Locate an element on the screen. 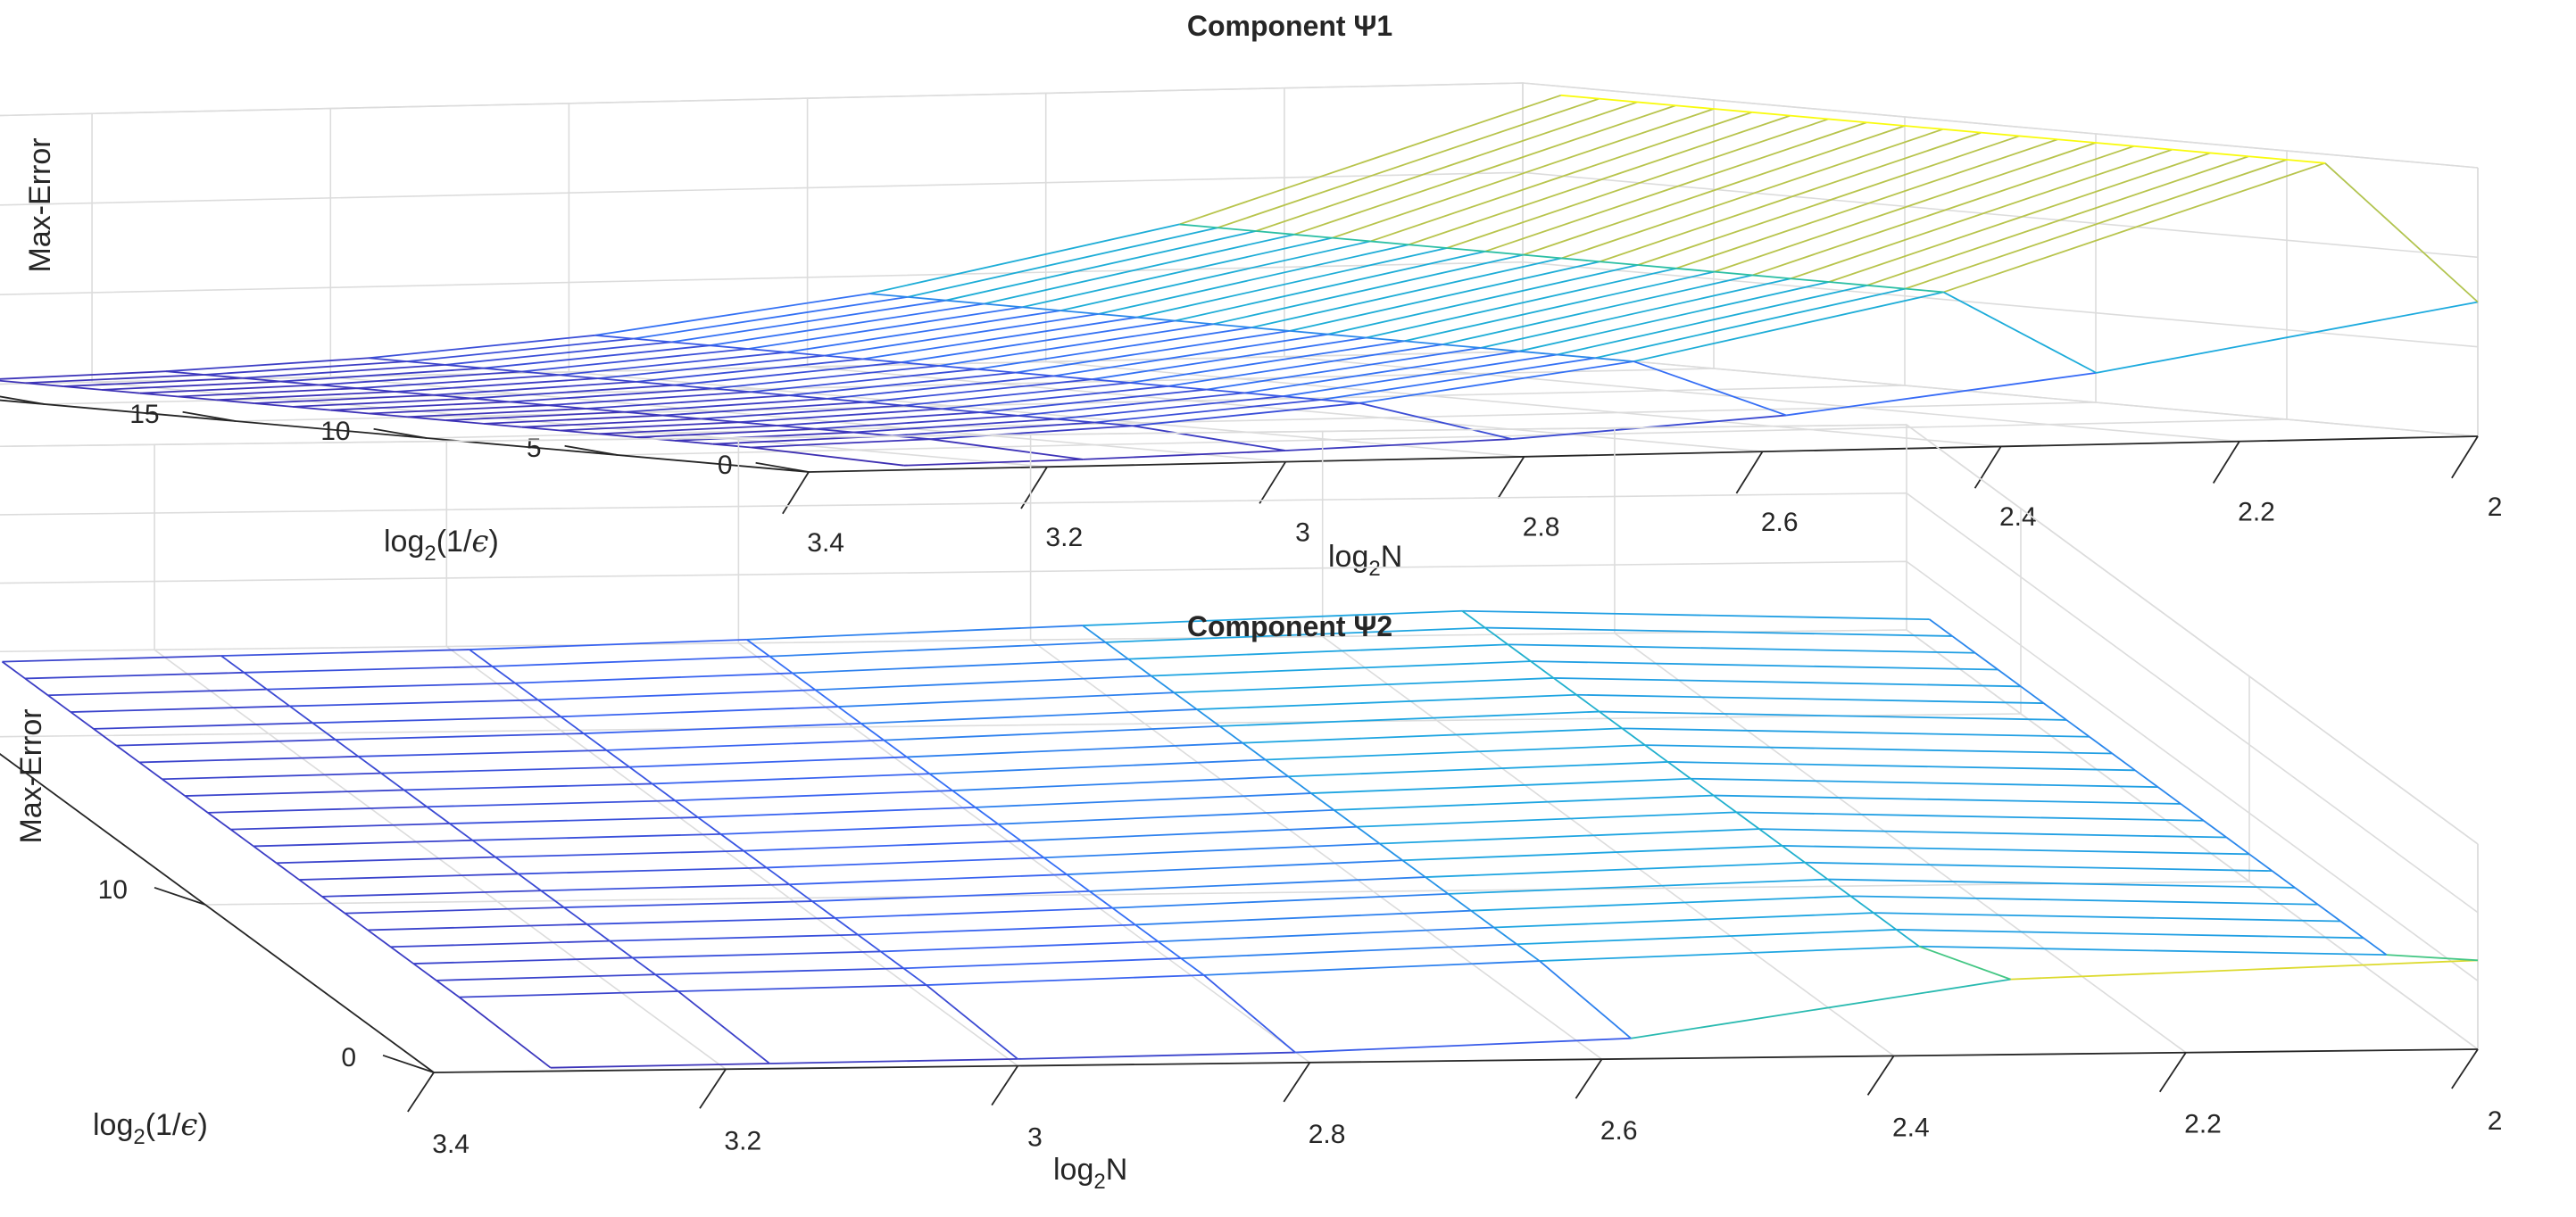 This screenshot has height=1217, width=2576. x-tick-mark is located at coordinates (1297, 1082).